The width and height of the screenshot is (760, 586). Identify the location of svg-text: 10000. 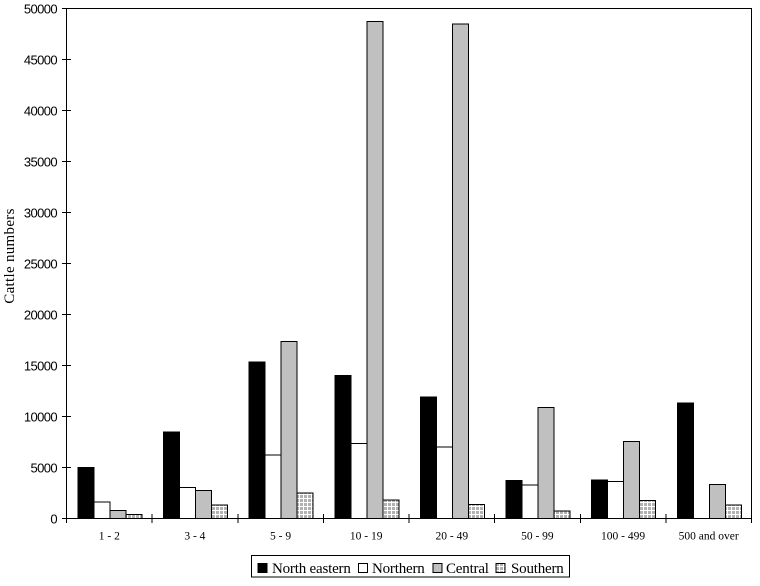
(41, 417).